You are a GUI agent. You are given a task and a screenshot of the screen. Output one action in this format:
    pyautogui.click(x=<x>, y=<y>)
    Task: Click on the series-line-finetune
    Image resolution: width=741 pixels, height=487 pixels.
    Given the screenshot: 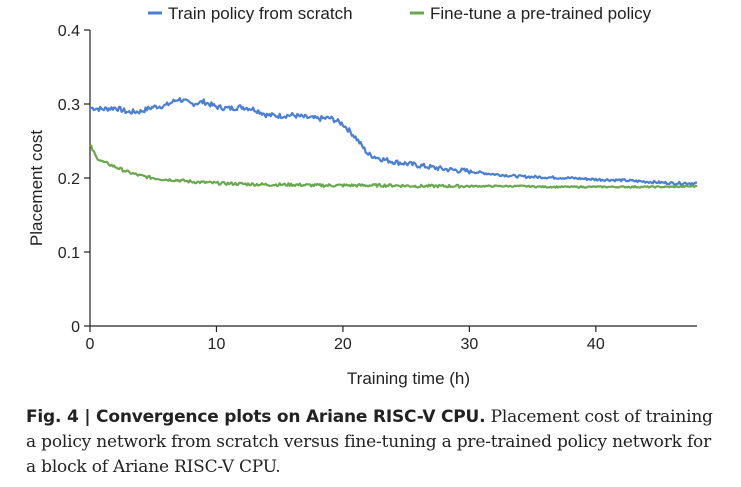 What is the action you would take?
    pyautogui.click(x=393, y=166)
    